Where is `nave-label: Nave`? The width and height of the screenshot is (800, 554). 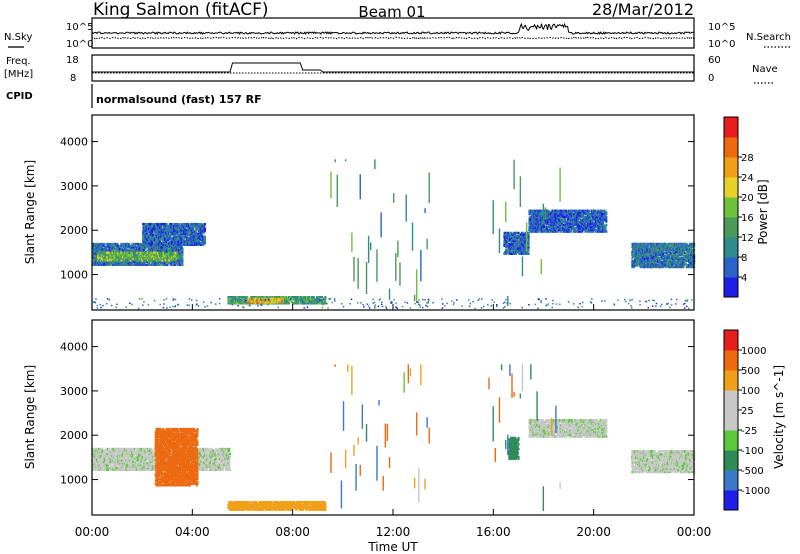
nave-label: Nave is located at coordinates (765, 69).